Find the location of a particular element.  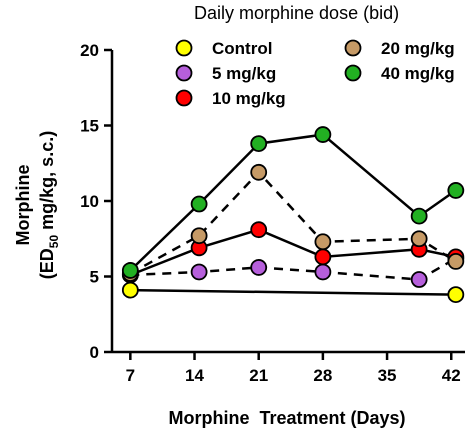

legend-label-40-mg-kg: 40 mg/kg is located at coordinates (418, 73).